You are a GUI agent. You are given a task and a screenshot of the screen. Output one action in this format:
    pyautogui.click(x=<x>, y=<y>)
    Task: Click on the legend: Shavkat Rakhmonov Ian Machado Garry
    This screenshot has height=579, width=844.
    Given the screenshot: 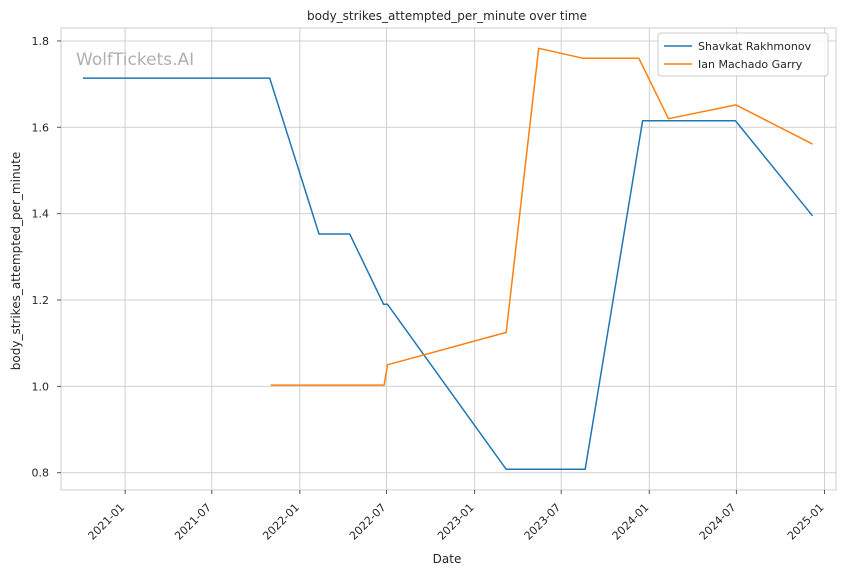 What is the action you would take?
    pyautogui.click(x=743, y=54)
    